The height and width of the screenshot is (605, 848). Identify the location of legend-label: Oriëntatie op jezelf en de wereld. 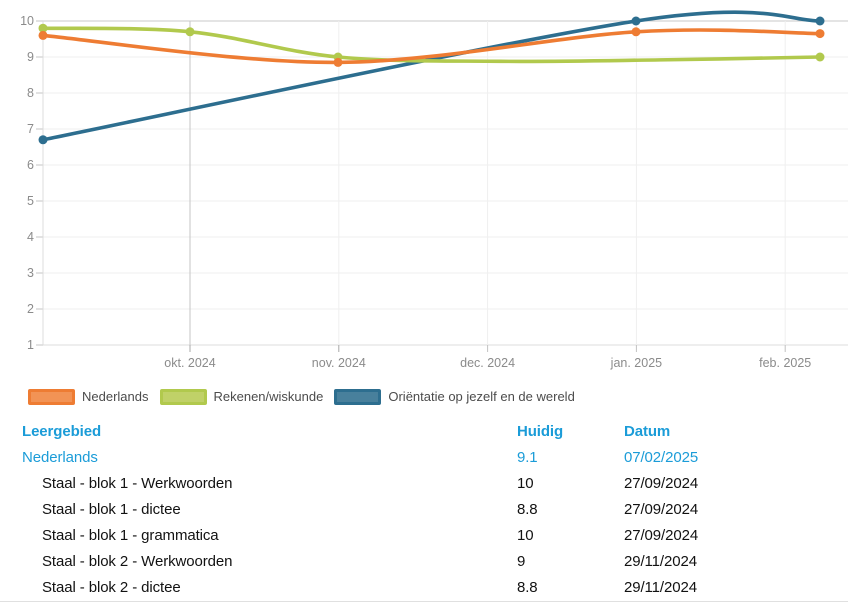
(481, 396).